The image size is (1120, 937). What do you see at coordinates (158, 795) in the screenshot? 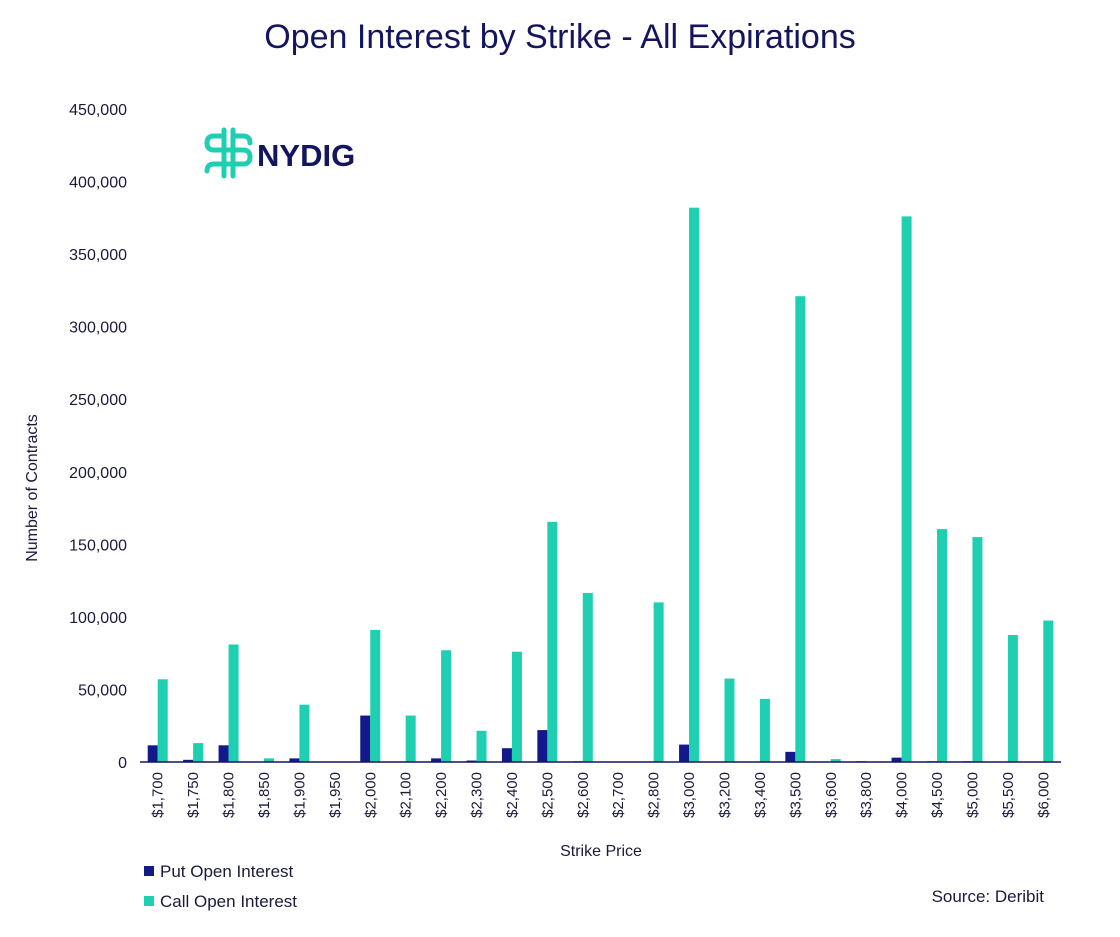
I see `x-tick-label: $1,700` at bounding box center [158, 795].